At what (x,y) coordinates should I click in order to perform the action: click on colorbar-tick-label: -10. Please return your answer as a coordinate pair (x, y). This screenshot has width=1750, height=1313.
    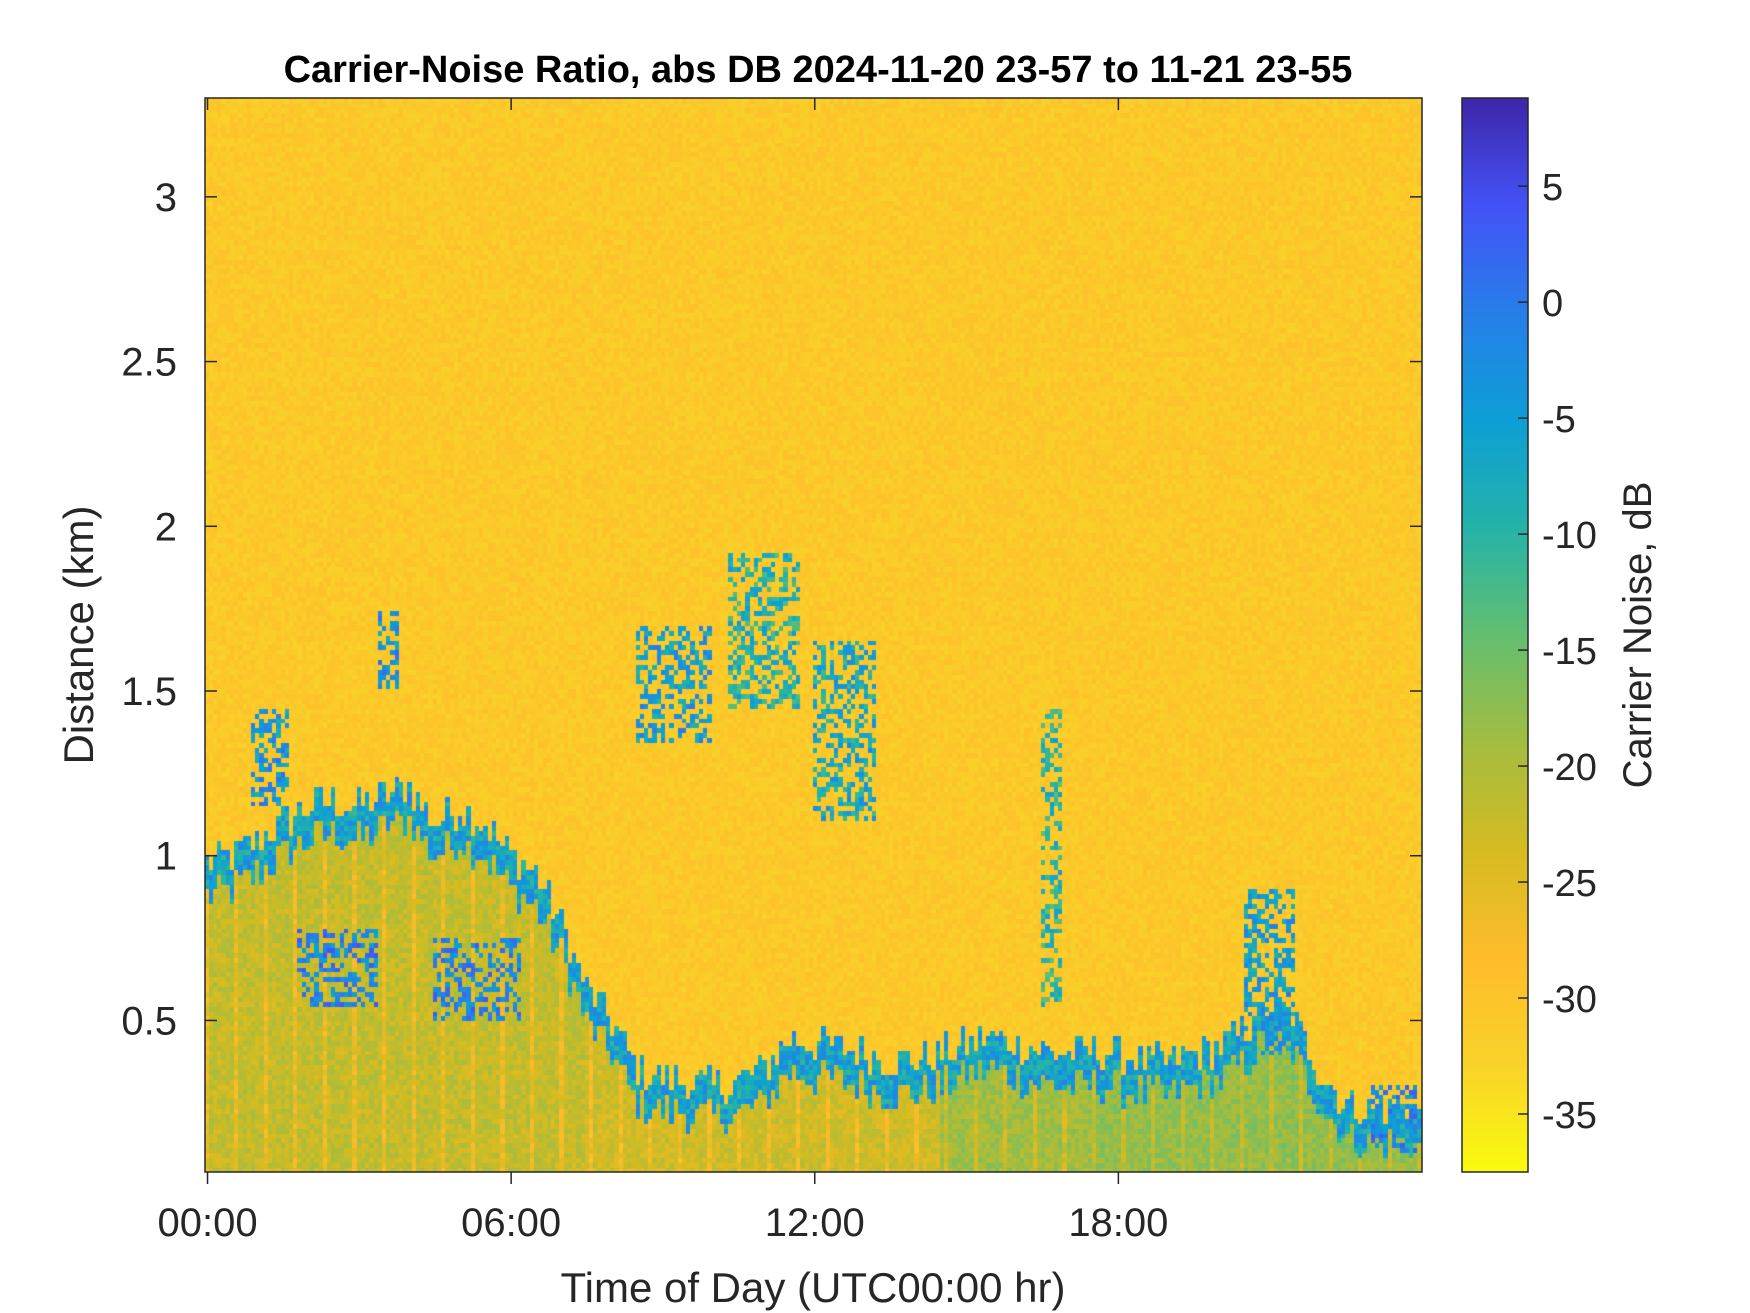
    Looking at the image, I should click on (1569, 536).